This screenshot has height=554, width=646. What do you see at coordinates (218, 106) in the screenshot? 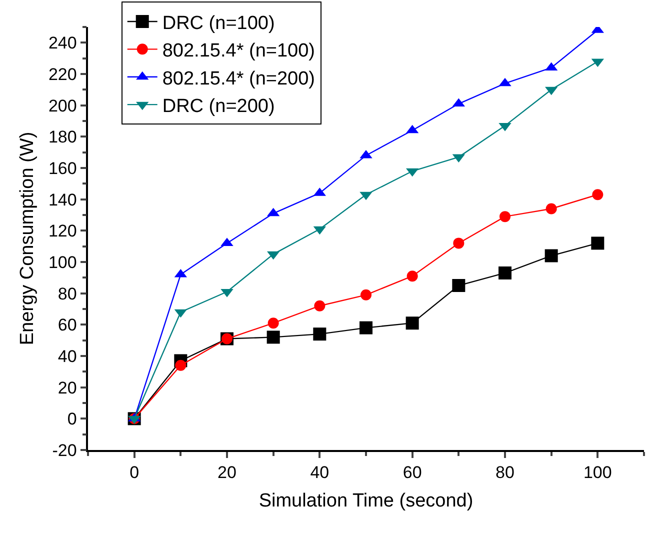
I see `legend-label: DRC (n=200)` at bounding box center [218, 106].